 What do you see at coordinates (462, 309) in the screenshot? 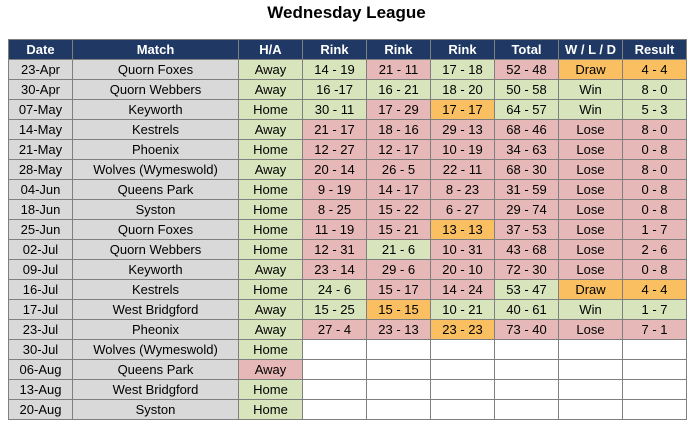
I see `rink-3-cell: 10 - 21` at bounding box center [462, 309].